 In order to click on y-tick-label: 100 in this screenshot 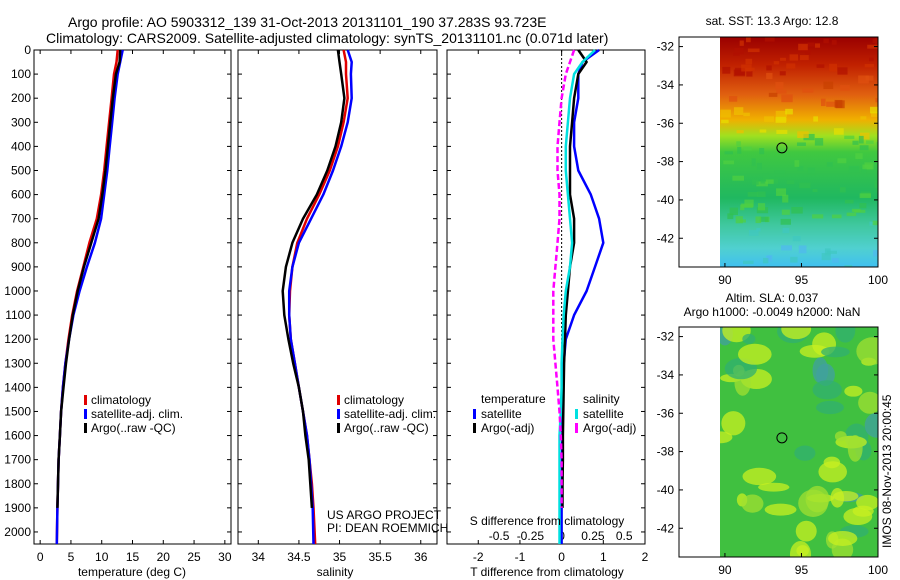, I will do `click(21, 74)`.